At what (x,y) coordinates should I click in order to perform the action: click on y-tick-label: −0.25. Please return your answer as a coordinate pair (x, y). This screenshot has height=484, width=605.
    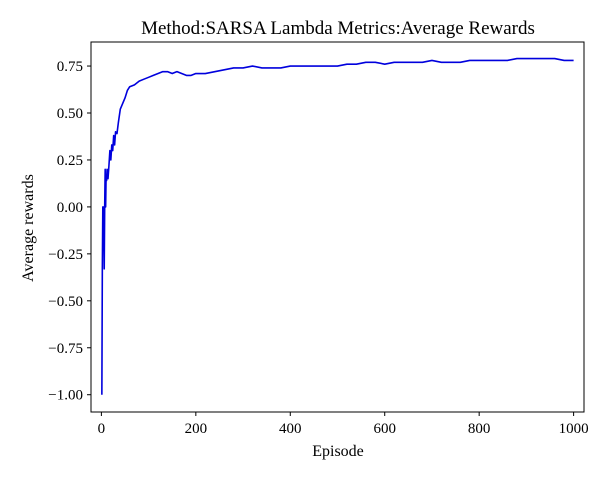
    Looking at the image, I should click on (65, 255).